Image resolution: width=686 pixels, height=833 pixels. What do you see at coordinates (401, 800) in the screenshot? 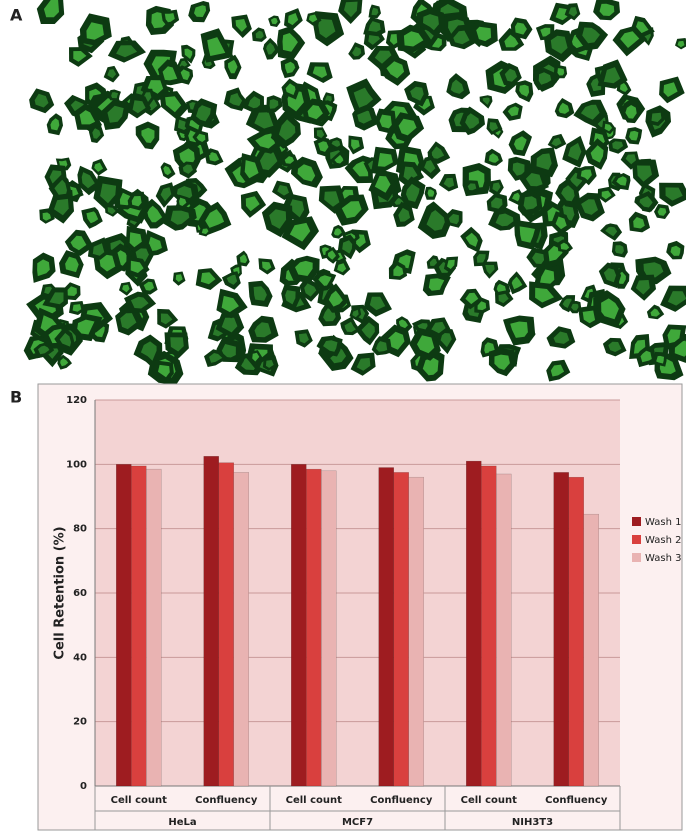
I see `x-tick-label: Confluency` at bounding box center [401, 800].